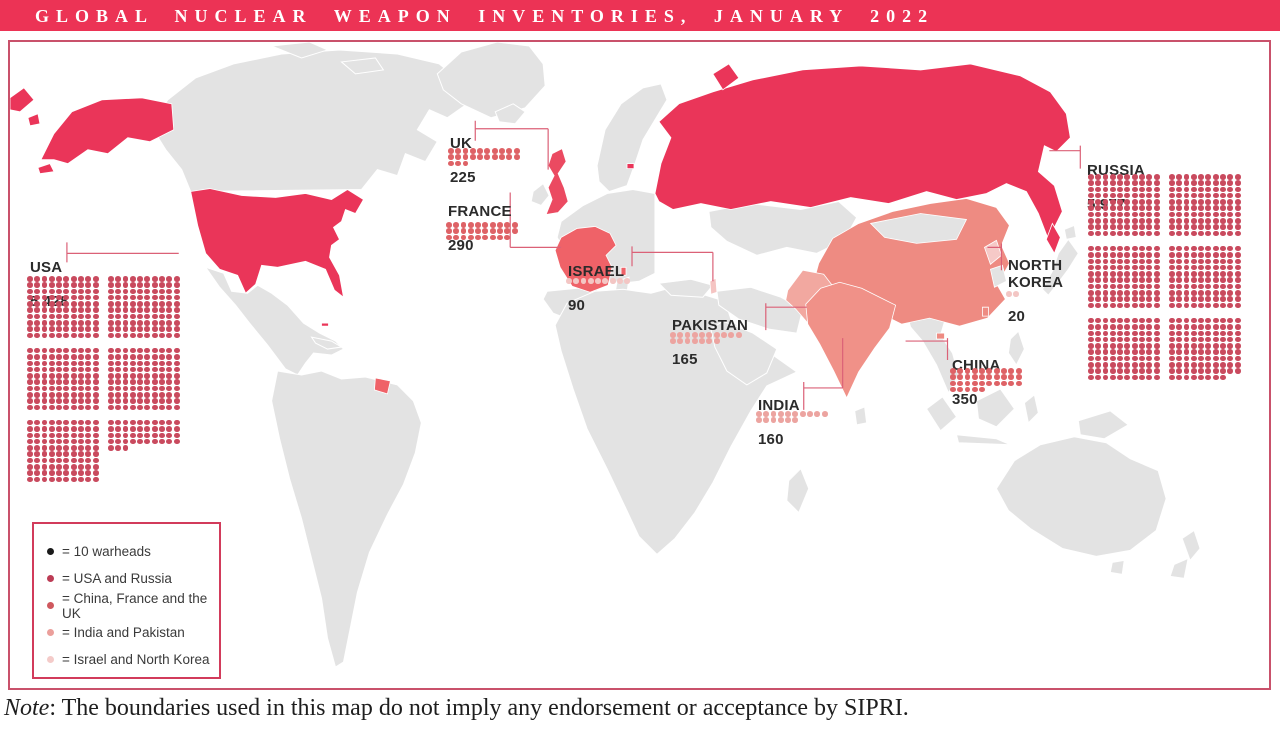  What do you see at coordinates (510, 114) in the screenshot?
I see `iceland-shape` at bounding box center [510, 114].